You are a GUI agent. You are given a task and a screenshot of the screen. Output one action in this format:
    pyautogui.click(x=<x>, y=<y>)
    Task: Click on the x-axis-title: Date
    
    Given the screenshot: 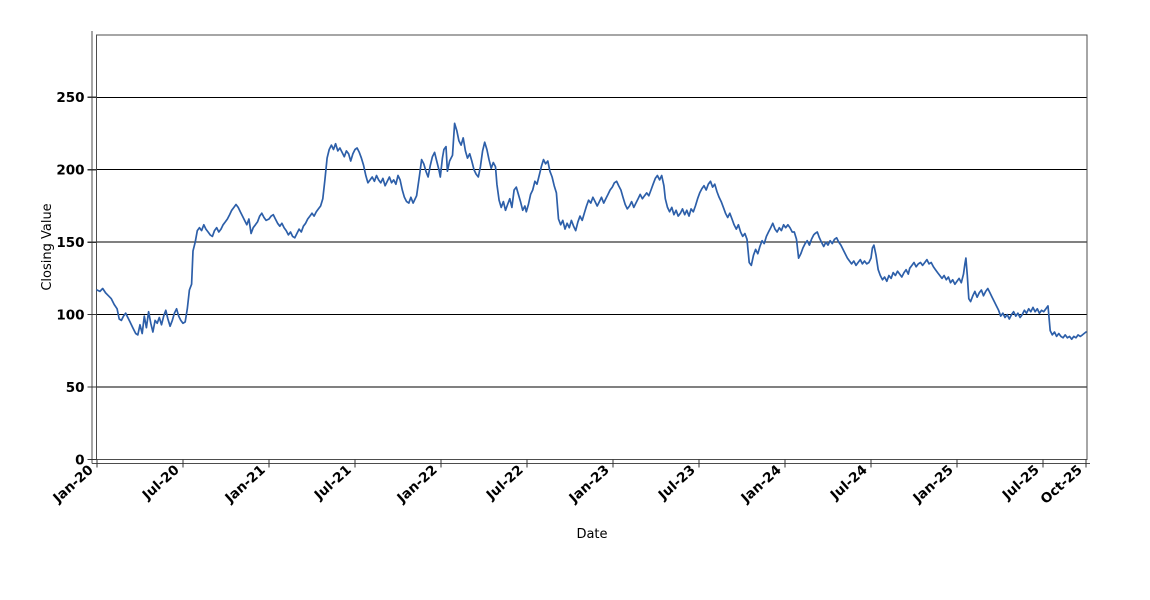 What is the action you would take?
    pyautogui.click(x=591, y=534)
    